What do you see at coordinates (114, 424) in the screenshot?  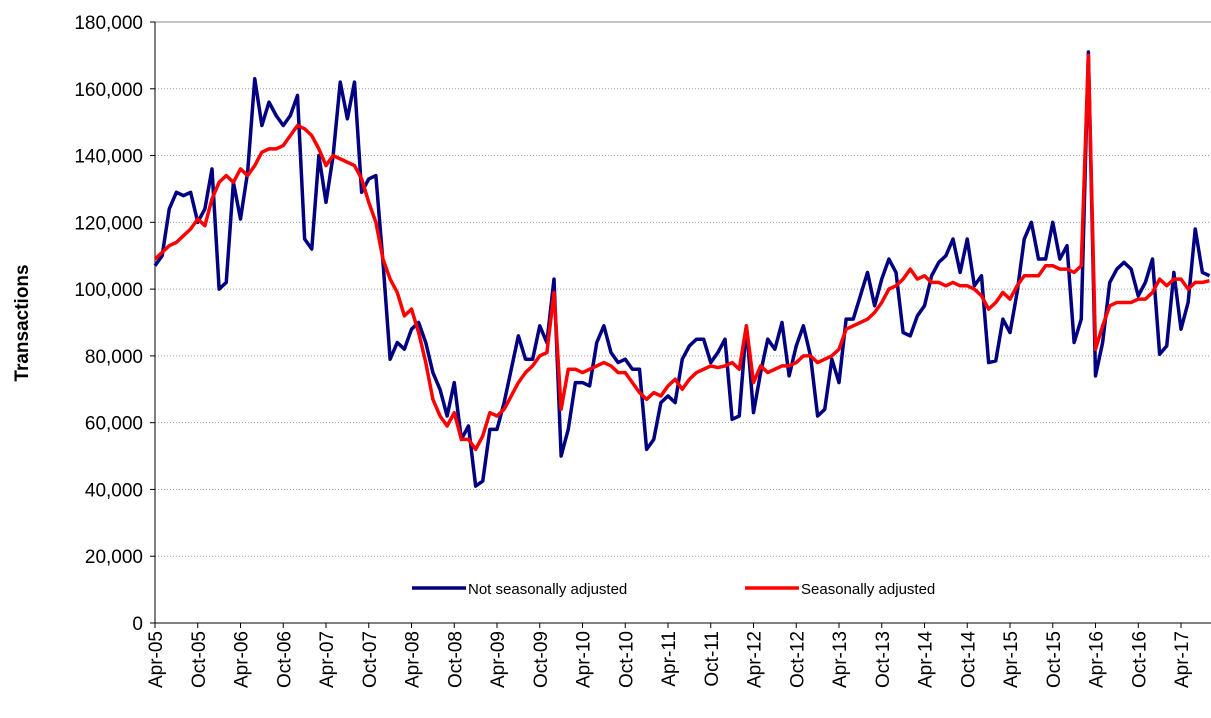 I see `y-tick-label: 60,000` at bounding box center [114, 424].